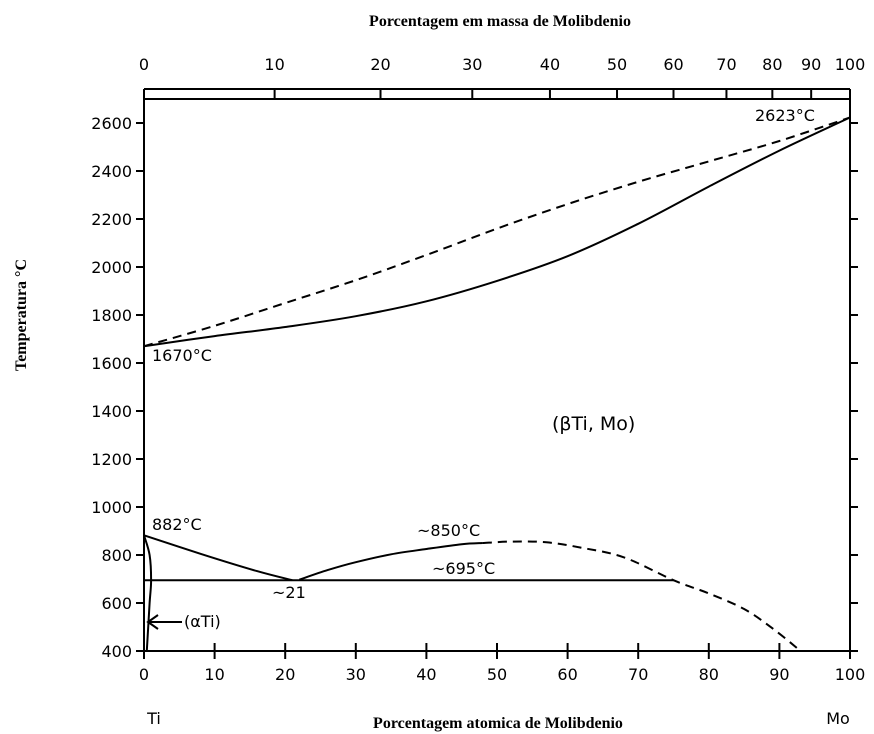 The height and width of the screenshot is (734, 874). What do you see at coordinates (144, 64) in the screenshot?
I see `mass-tick-label: 0` at bounding box center [144, 64].